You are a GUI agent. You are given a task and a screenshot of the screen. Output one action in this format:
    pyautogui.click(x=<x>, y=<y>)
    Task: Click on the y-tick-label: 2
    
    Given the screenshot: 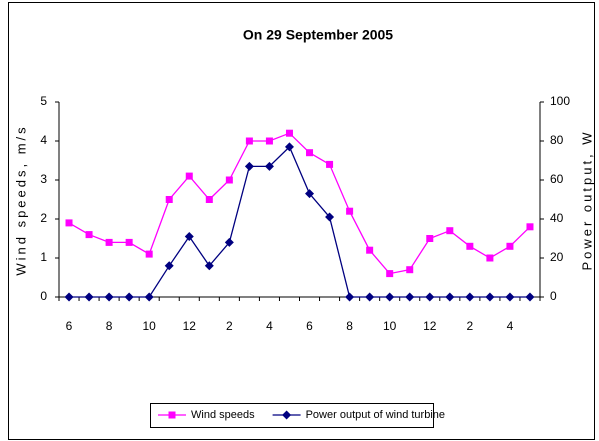 What is the action you would take?
    pyautogui.click(x=43, y=218)
    